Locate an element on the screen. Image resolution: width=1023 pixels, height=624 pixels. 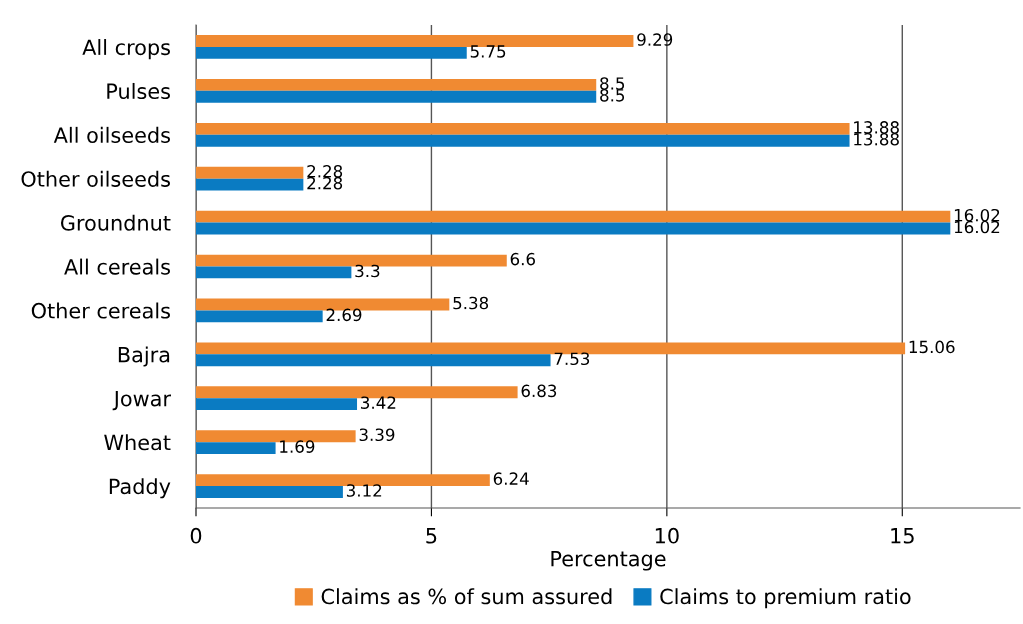
data-label: 3.12 is located at coordinates (364, 490).